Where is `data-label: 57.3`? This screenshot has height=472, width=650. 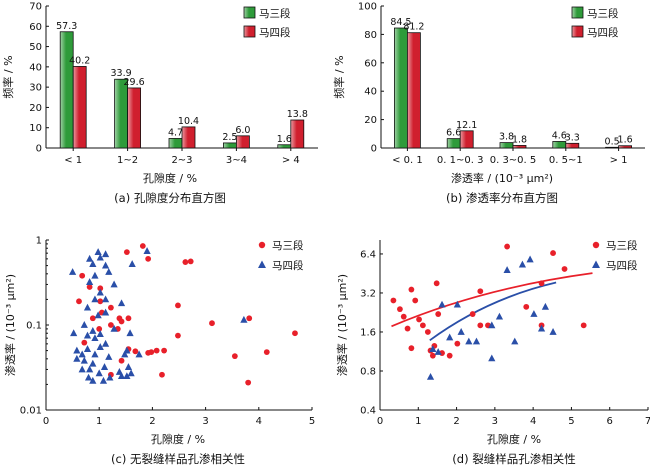
data-label: 57.3 is located at coordinates (66, 26).